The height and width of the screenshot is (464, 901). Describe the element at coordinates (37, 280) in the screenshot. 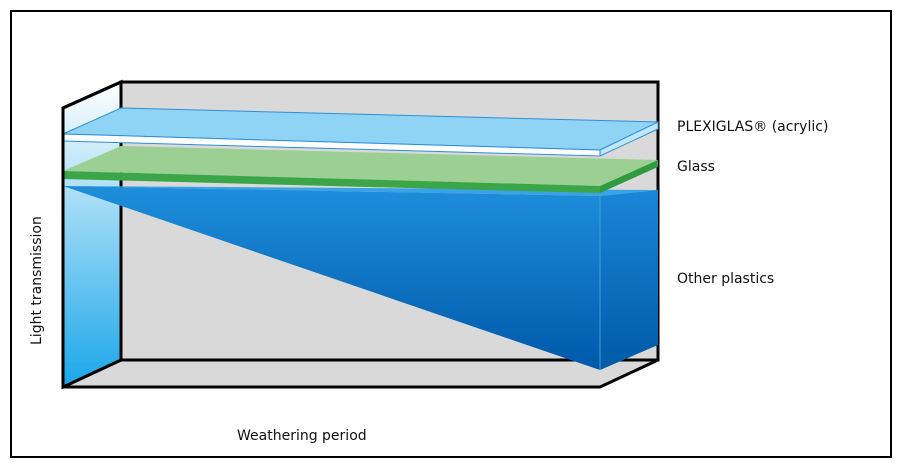

I see `y-axis-label: Light transmission` at that location.